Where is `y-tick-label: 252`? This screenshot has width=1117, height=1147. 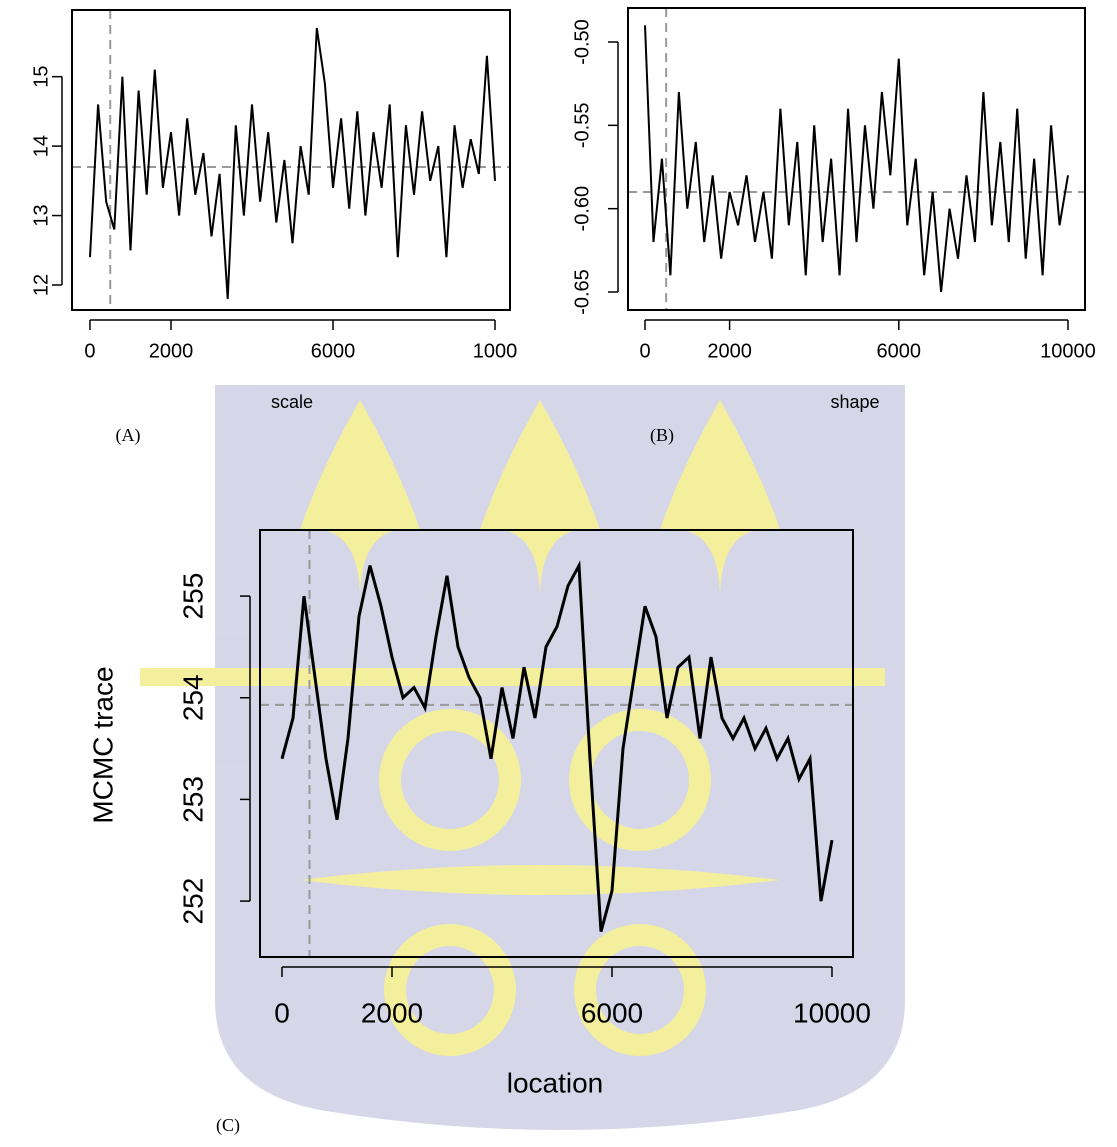
y-tick-label: 252 is located at coordinates (192, 901).